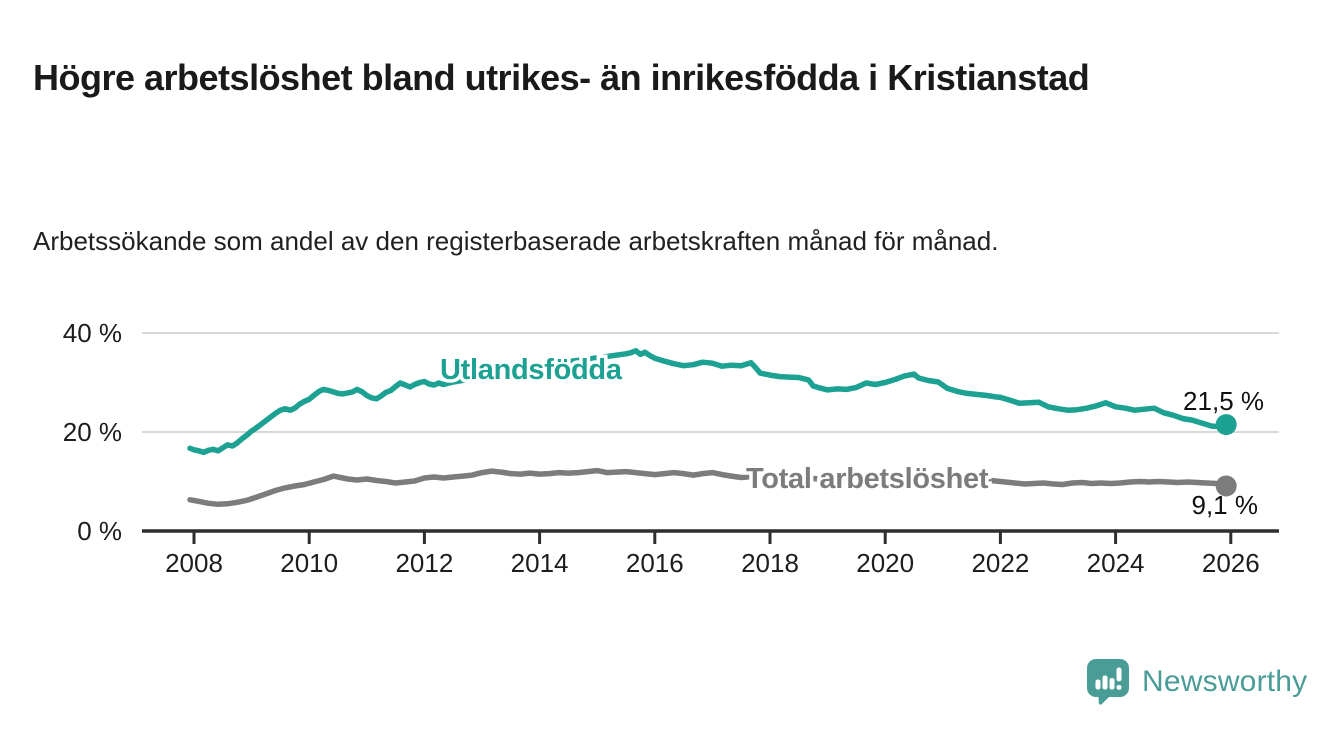 The image size is (1340, 734). I want to click on chart-gridlines, so click(710, 382).